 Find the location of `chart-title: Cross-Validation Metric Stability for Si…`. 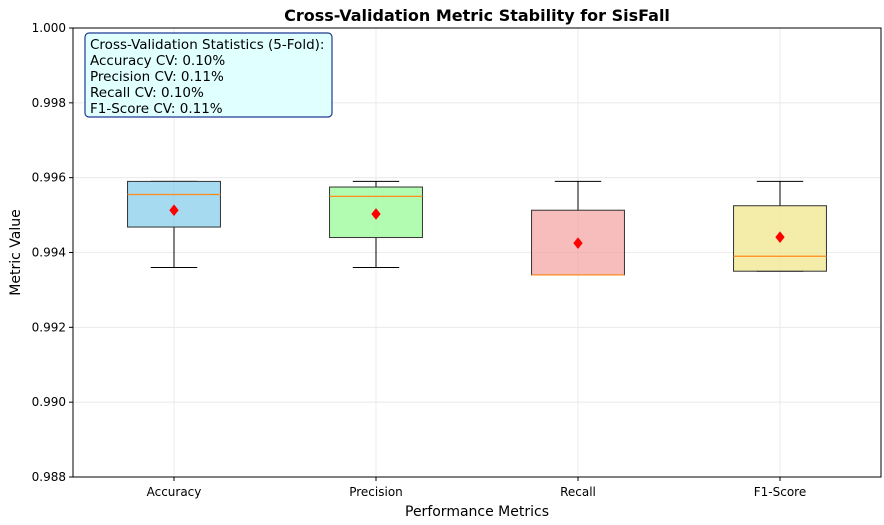

chart-title: Cross-Validation Metric Stability for Si… is located at coordinates (477, 15).